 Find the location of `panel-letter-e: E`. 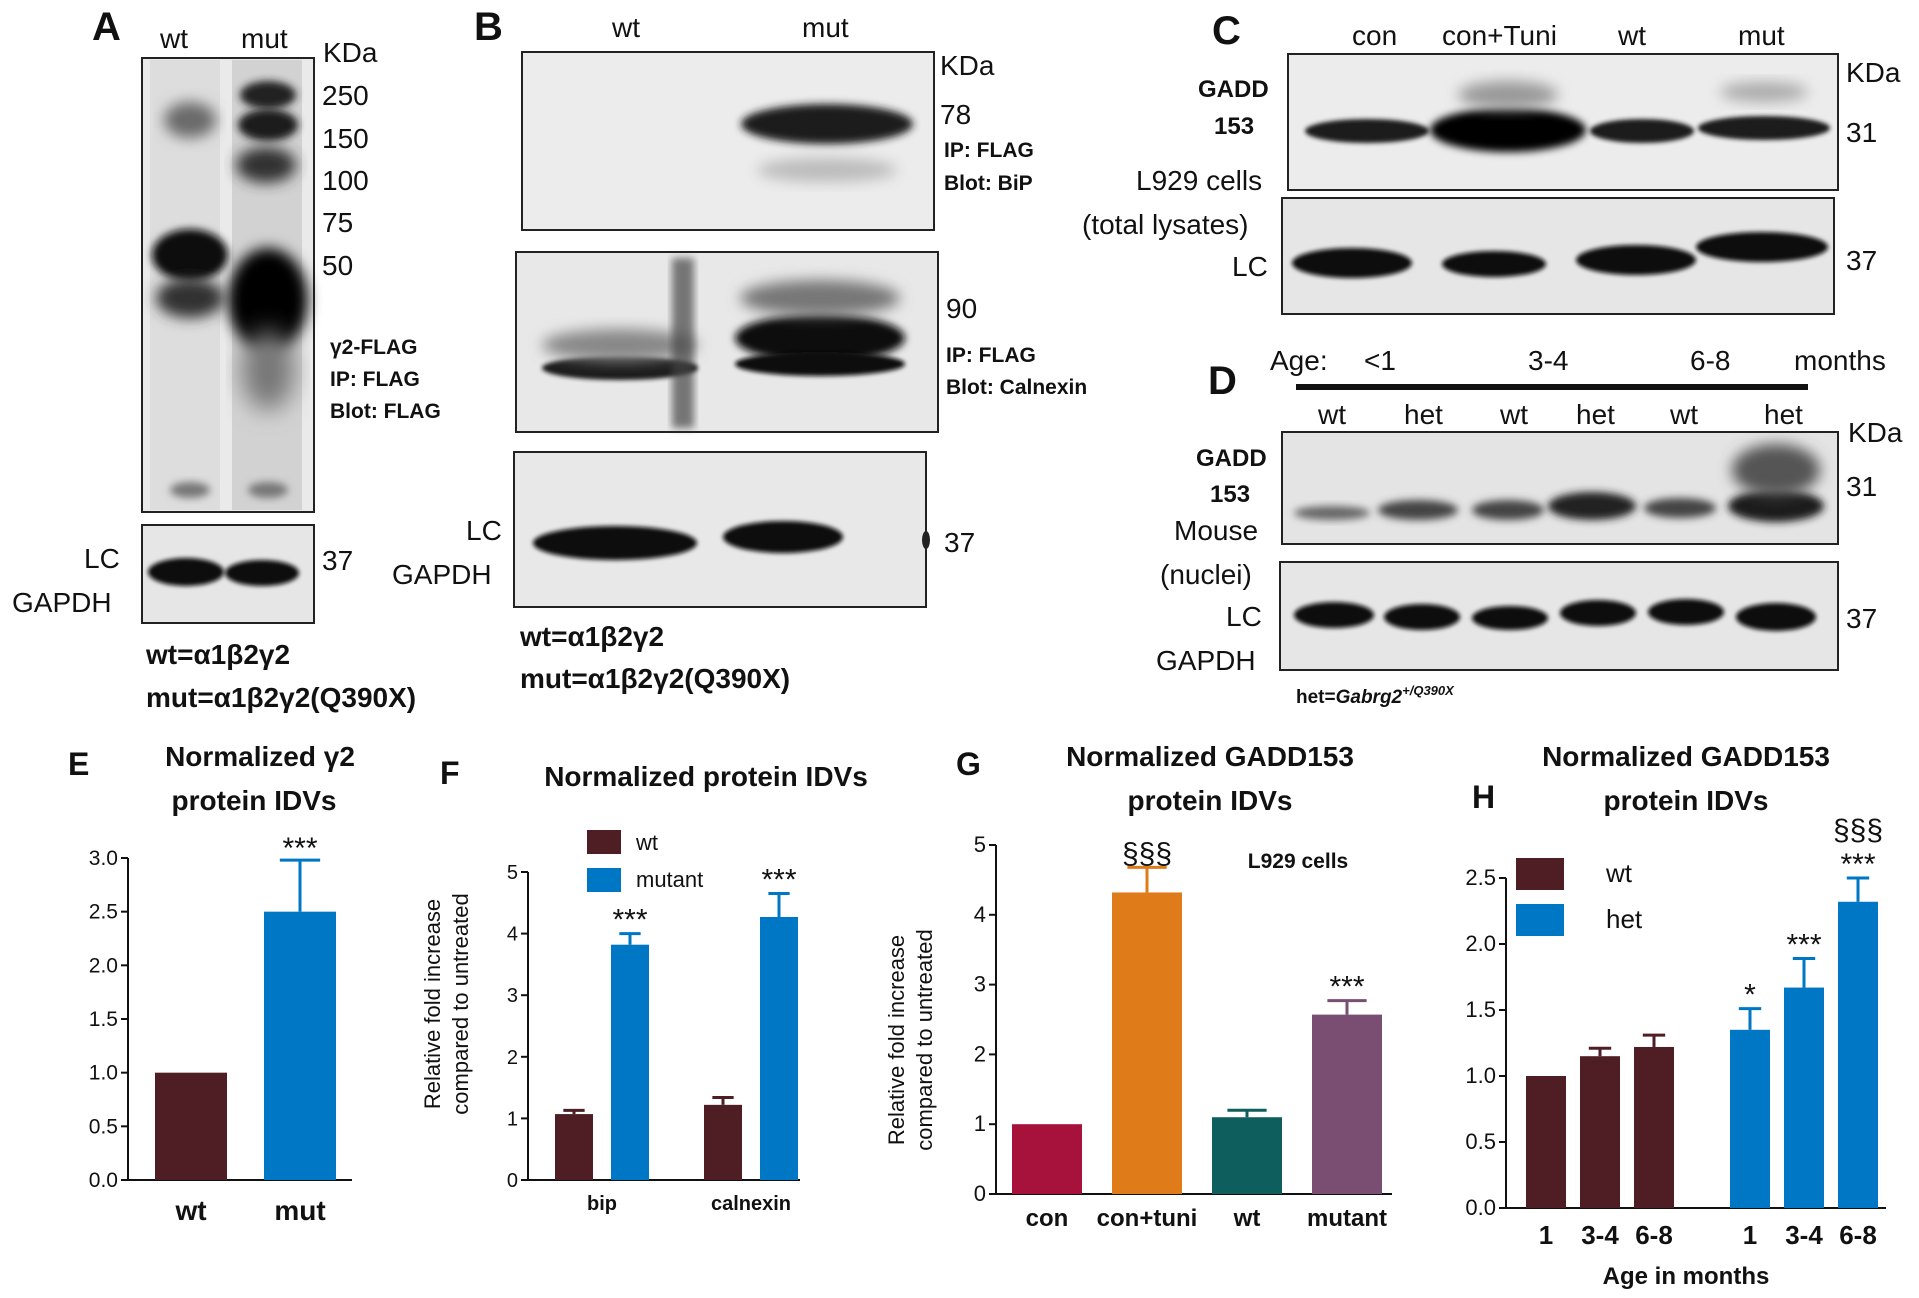

panel-letter-e: E is located at coordinates (78, 764).